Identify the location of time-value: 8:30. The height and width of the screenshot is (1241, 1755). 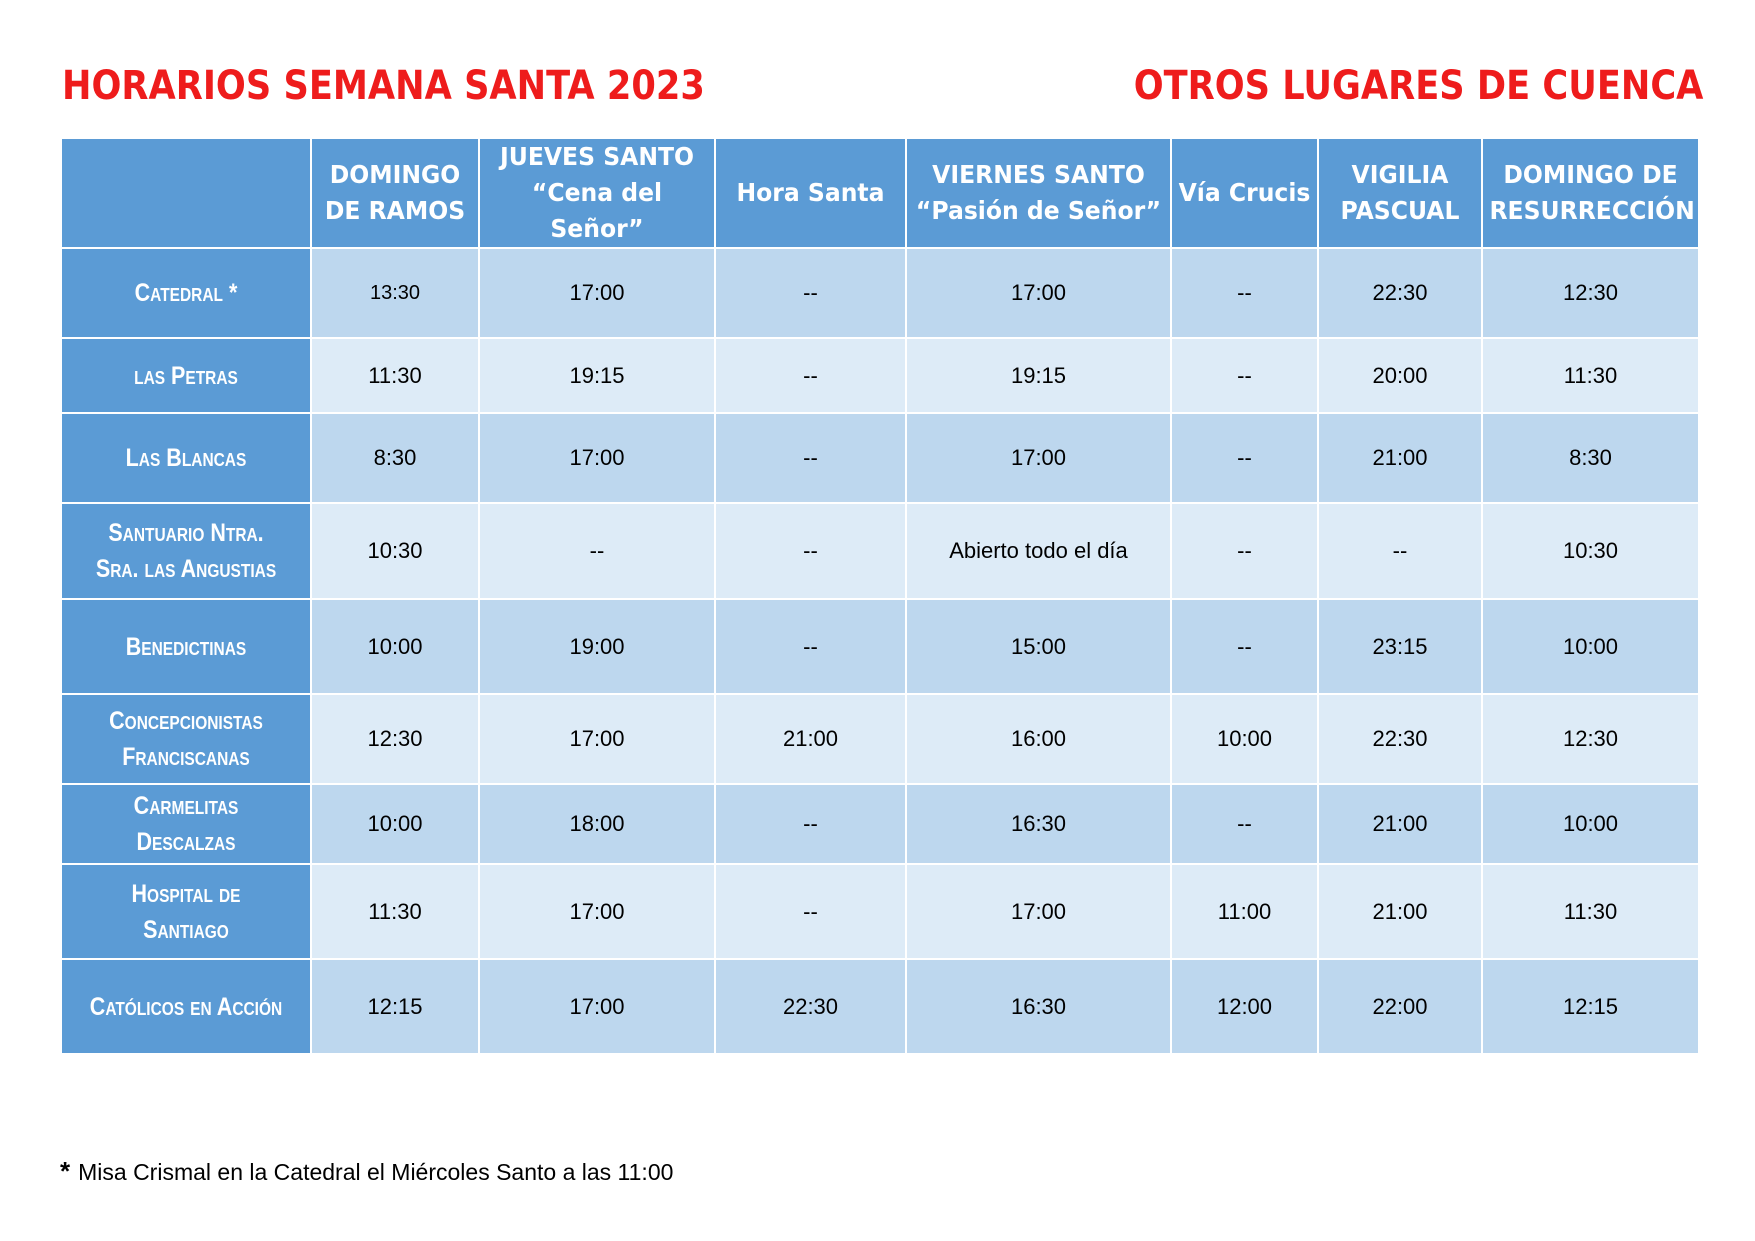
(1590, 457).